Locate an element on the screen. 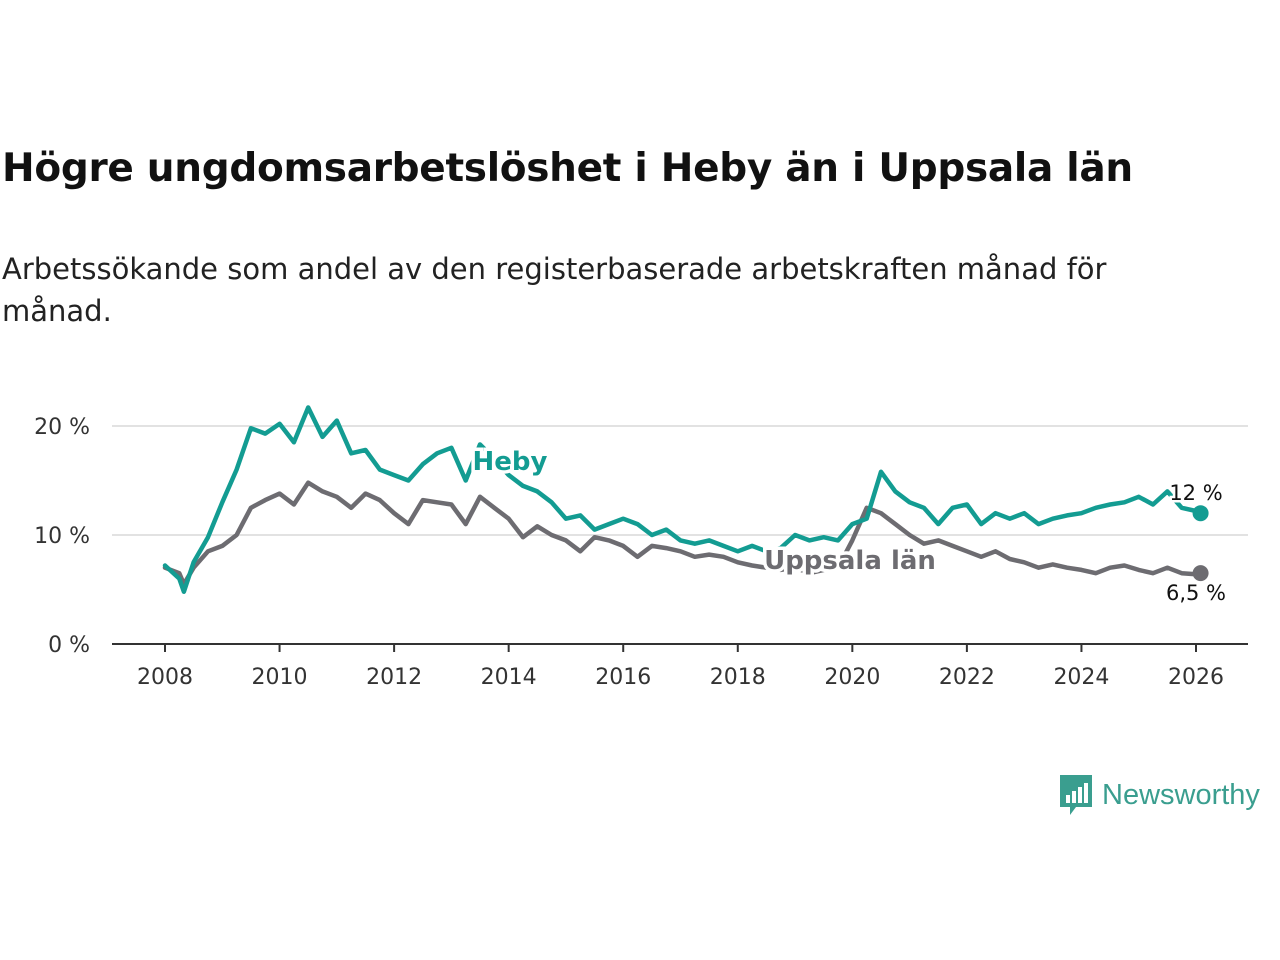 The width and height of the screenshot is (1280, 960). x-tick-label: 2012 is located at coordinates (394, 677).